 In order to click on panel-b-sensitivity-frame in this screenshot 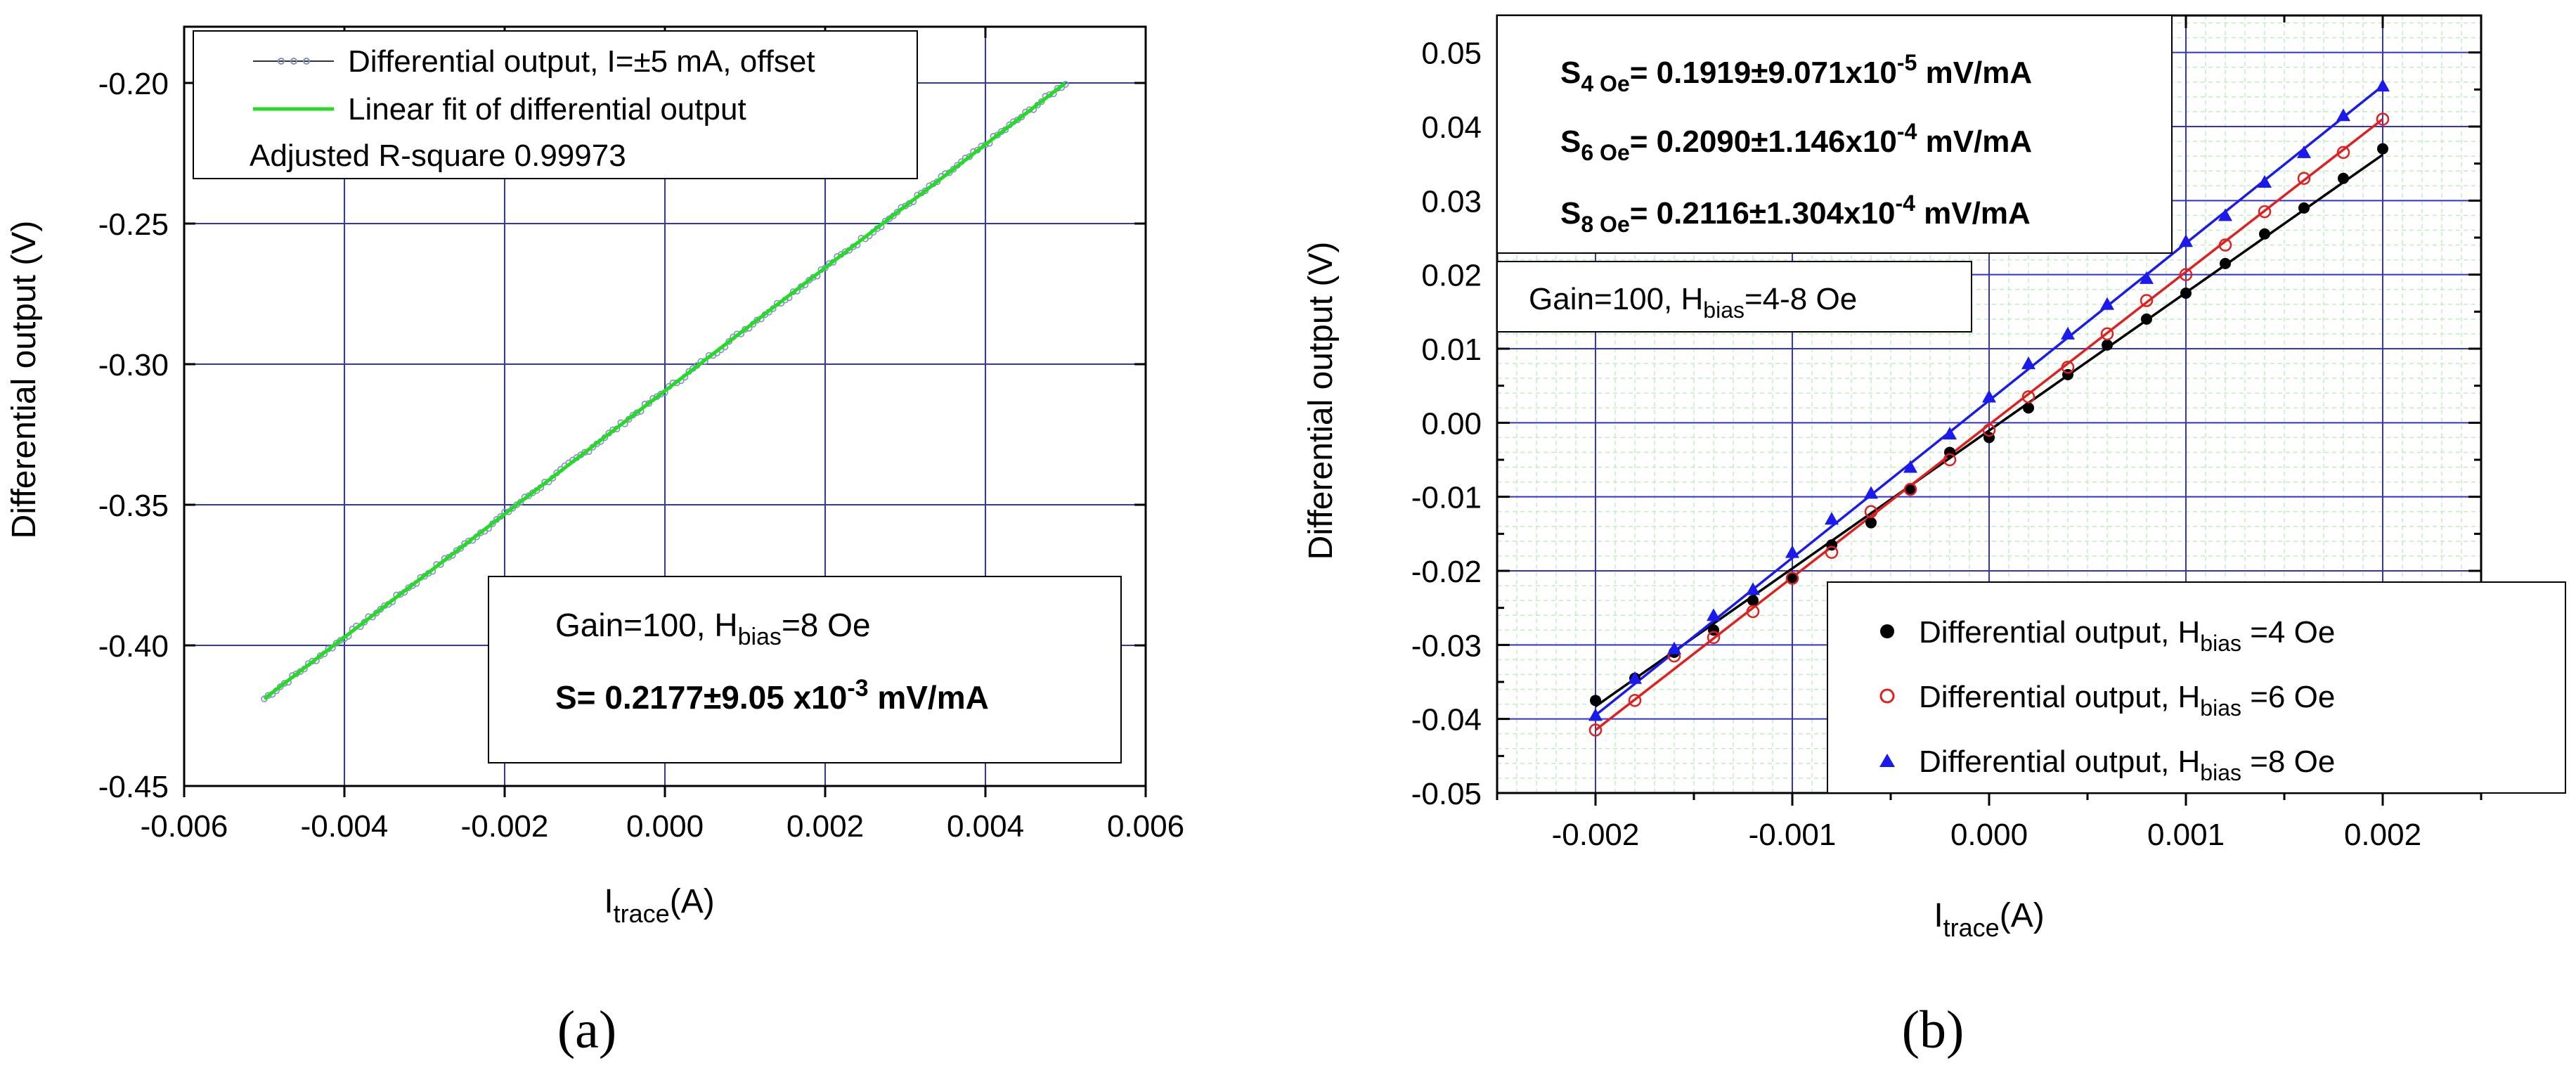, I will do `click(1834, 134)`.